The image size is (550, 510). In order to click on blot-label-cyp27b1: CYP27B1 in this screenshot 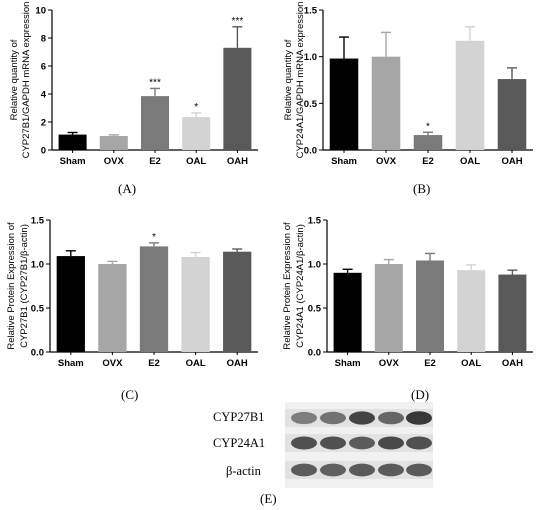, I will do `click(239, 417)`.